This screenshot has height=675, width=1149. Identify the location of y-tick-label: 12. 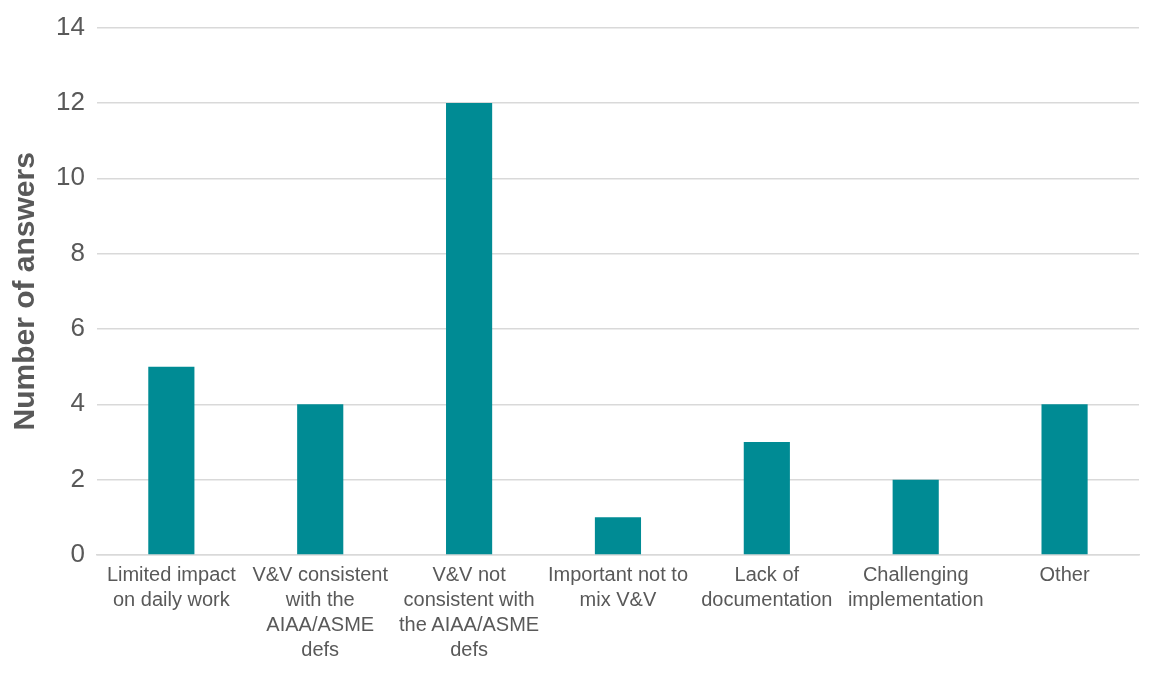
(70, 101).